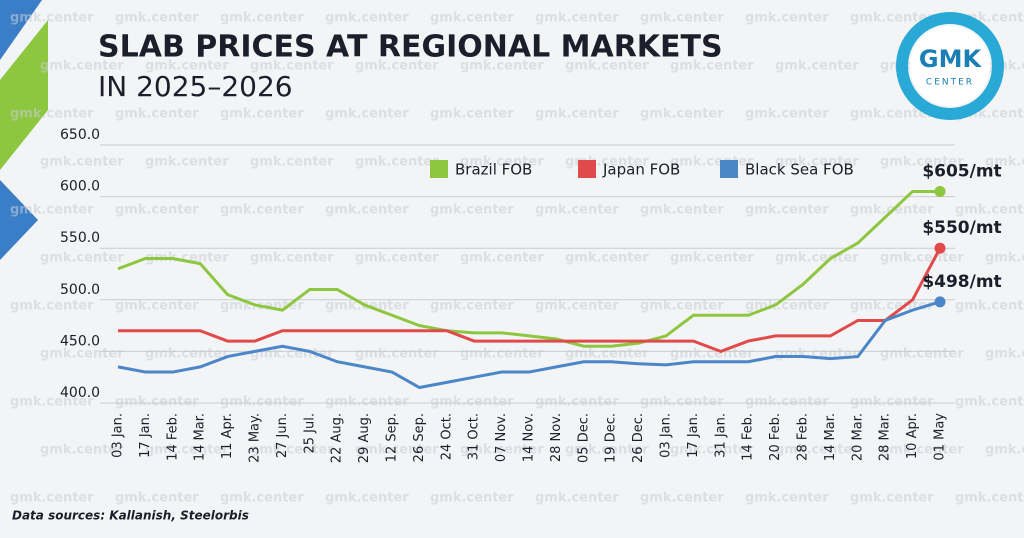 This screenshot has height=538, width=1024. What do you see at coordinates (961, 282) in the screenshot?
I see `end-label: $498/mt` at bounding box center [961, 282].